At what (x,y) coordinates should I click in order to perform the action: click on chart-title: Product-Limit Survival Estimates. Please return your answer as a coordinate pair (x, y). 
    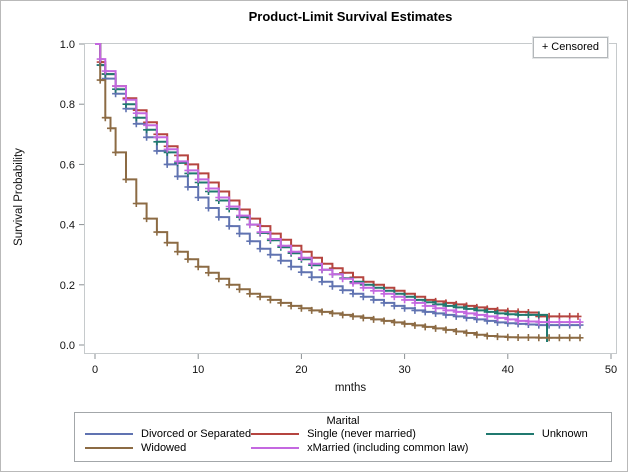
    Looking at the image, I should click on (350, 16).